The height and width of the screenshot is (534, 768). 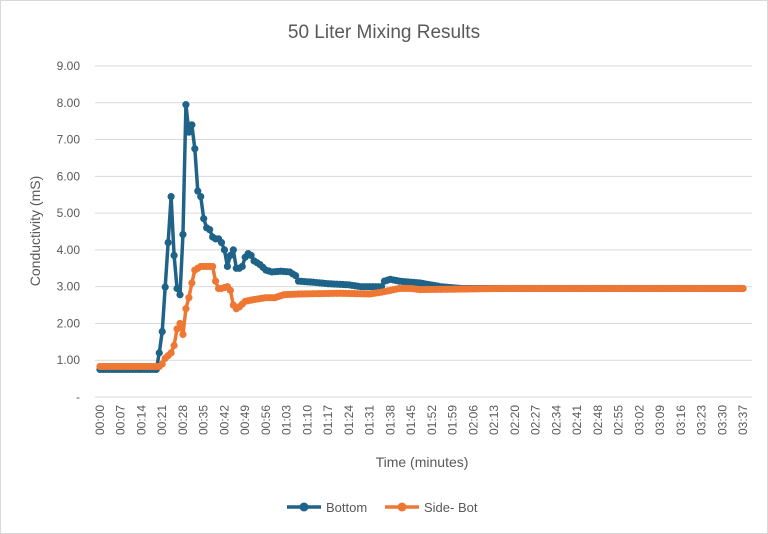 What do you see at coordinates (515, 420) in the screenshot?
I see `x-tick-label: 02:20` at bounding box center [515, 420].